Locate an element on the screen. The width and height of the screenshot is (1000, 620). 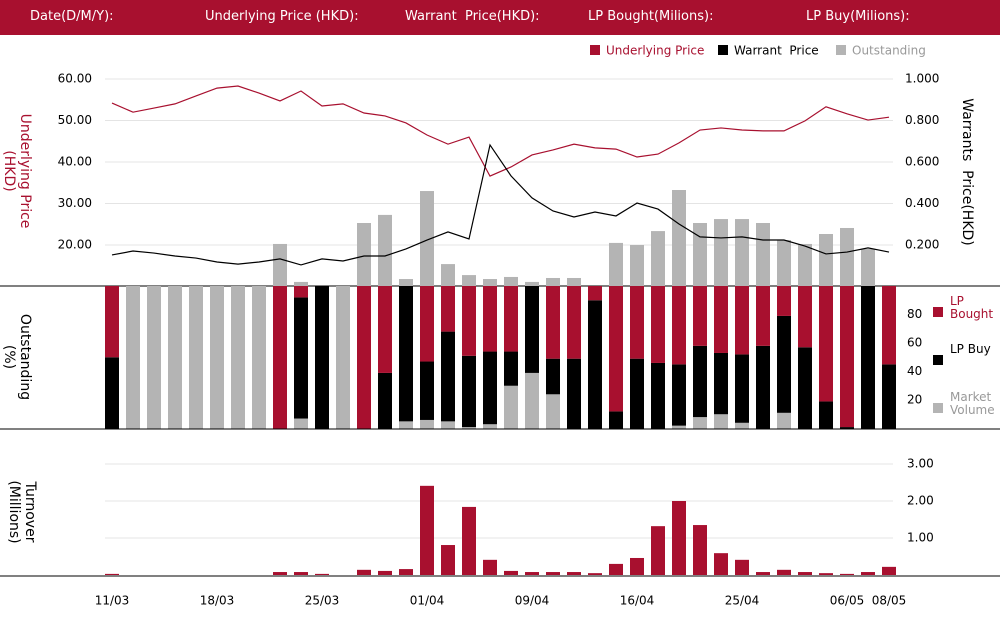
x-tick-label: 09/04 is located at coordinates (532, 601).